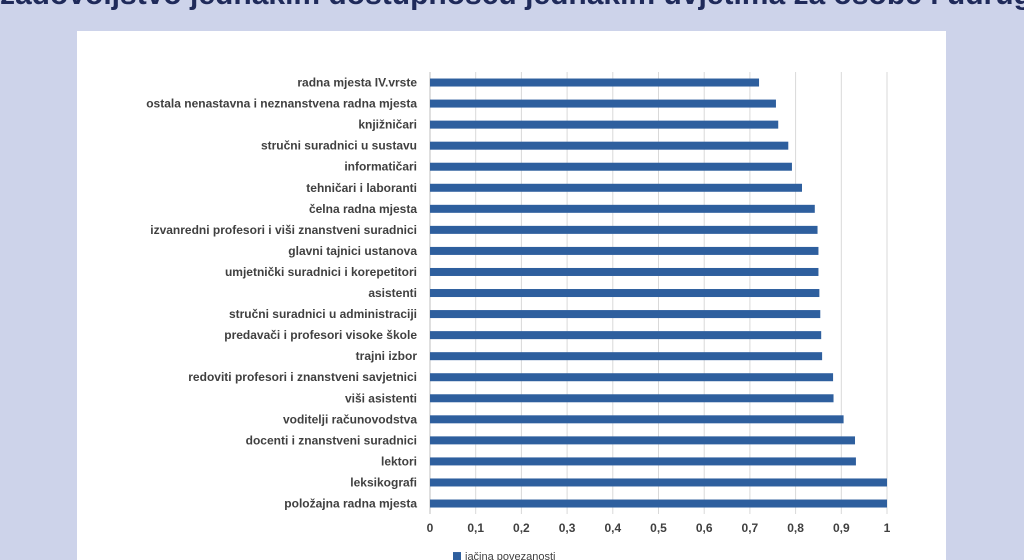 The width and height of the screenshot is (1024, 560). I want to click on legend-label: jačina povezanosti, so click(510, 555).